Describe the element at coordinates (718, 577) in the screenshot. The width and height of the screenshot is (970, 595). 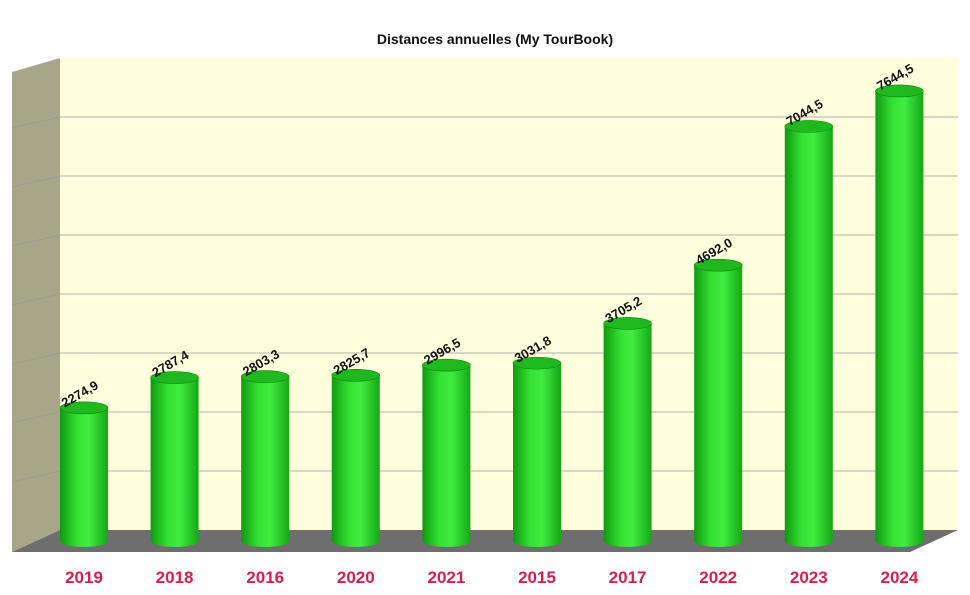
I see `category-label: 2022` at that location.